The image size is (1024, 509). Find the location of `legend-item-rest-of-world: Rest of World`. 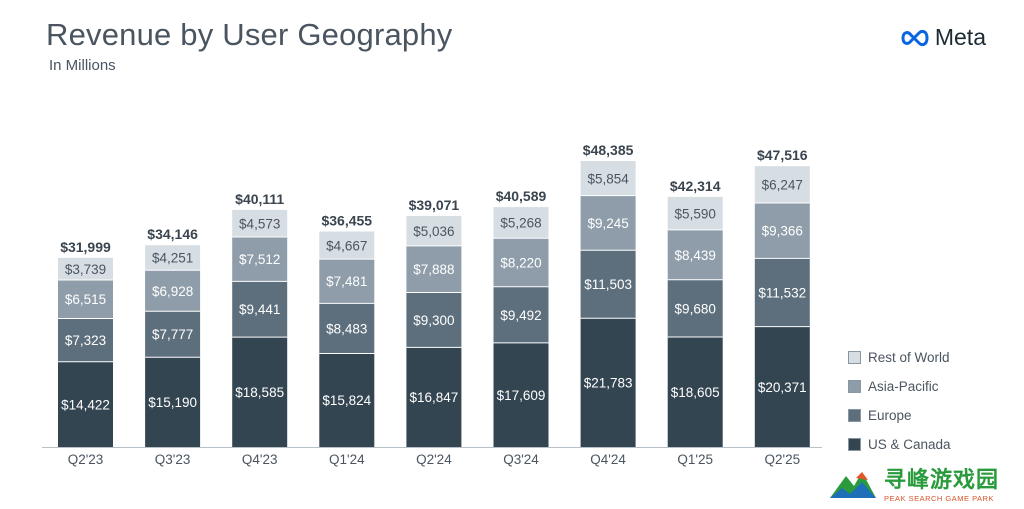

legend-item-rest-of-world: Rest of World is located at coordinates (899, 357).